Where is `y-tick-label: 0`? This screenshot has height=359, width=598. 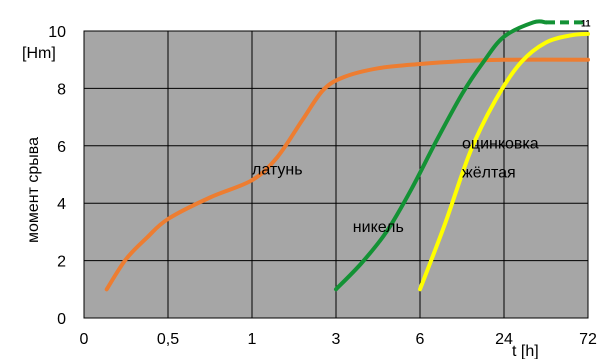
y-tick-label: 0 is located at coordinates (61, 319).